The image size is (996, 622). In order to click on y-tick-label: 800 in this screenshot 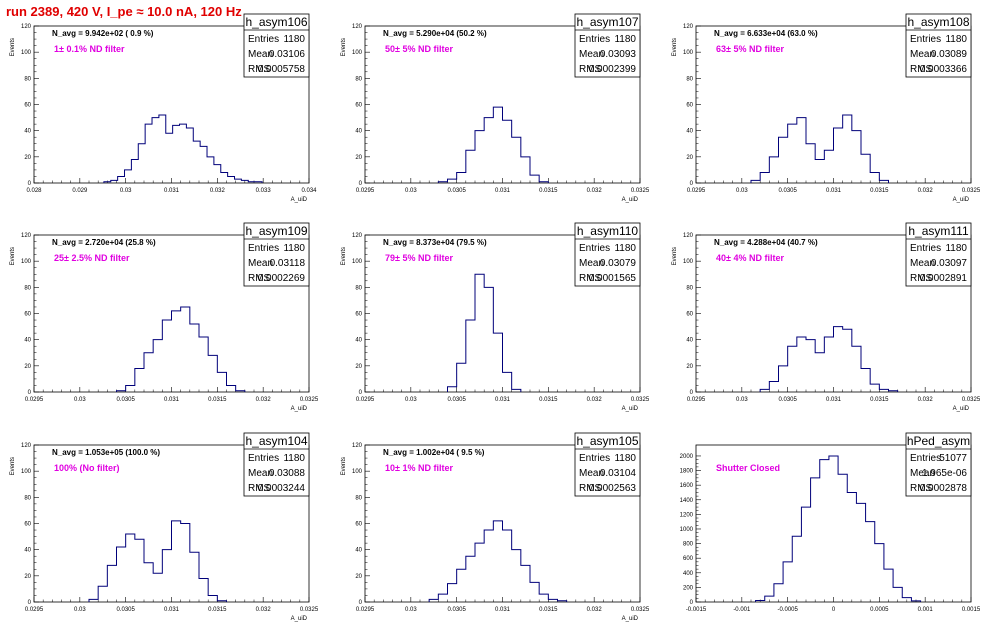, I will do `click(688, 545)`.